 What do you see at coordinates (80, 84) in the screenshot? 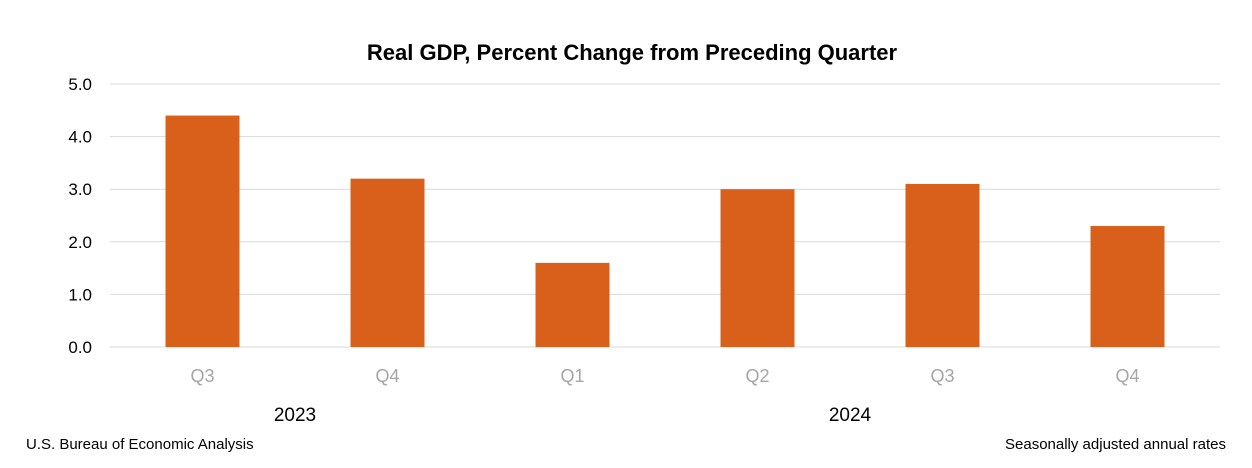
I see `y-tick-label: 5.0` at bounding box center [80, 84].